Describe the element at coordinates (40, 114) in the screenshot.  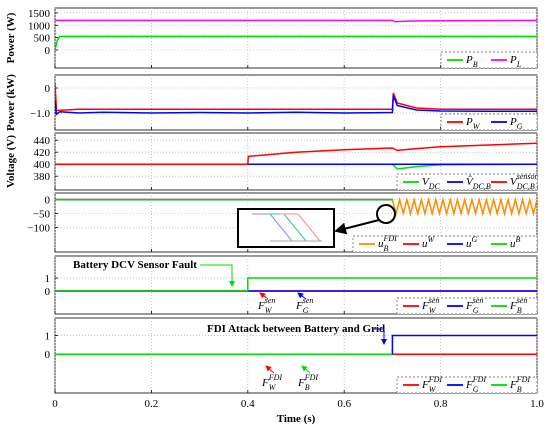
I see `y-tick-label: −1.0` at that location.